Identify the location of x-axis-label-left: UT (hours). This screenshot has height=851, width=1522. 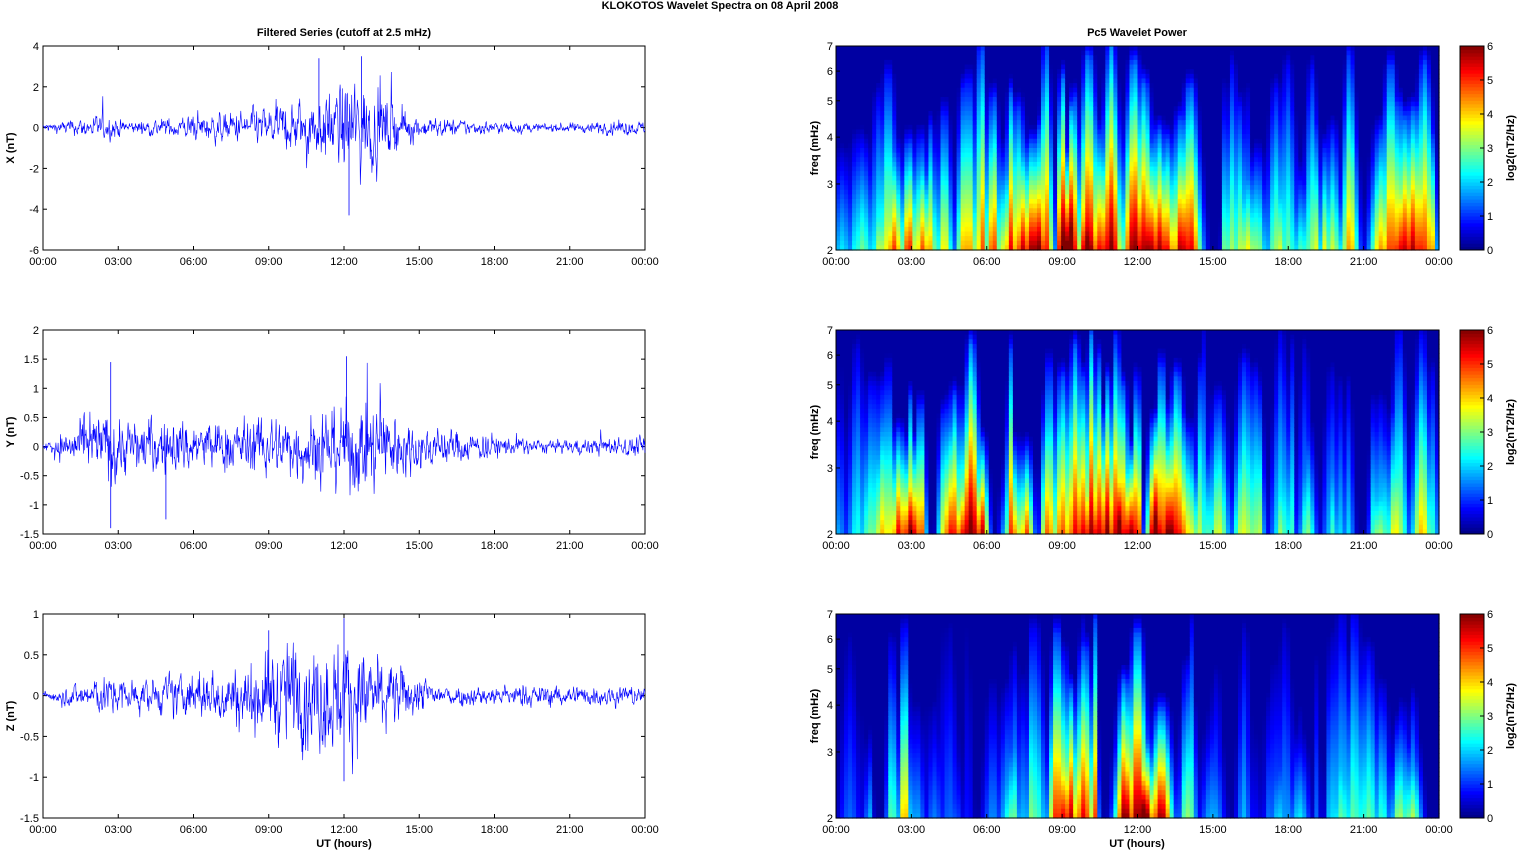
(344, 844).